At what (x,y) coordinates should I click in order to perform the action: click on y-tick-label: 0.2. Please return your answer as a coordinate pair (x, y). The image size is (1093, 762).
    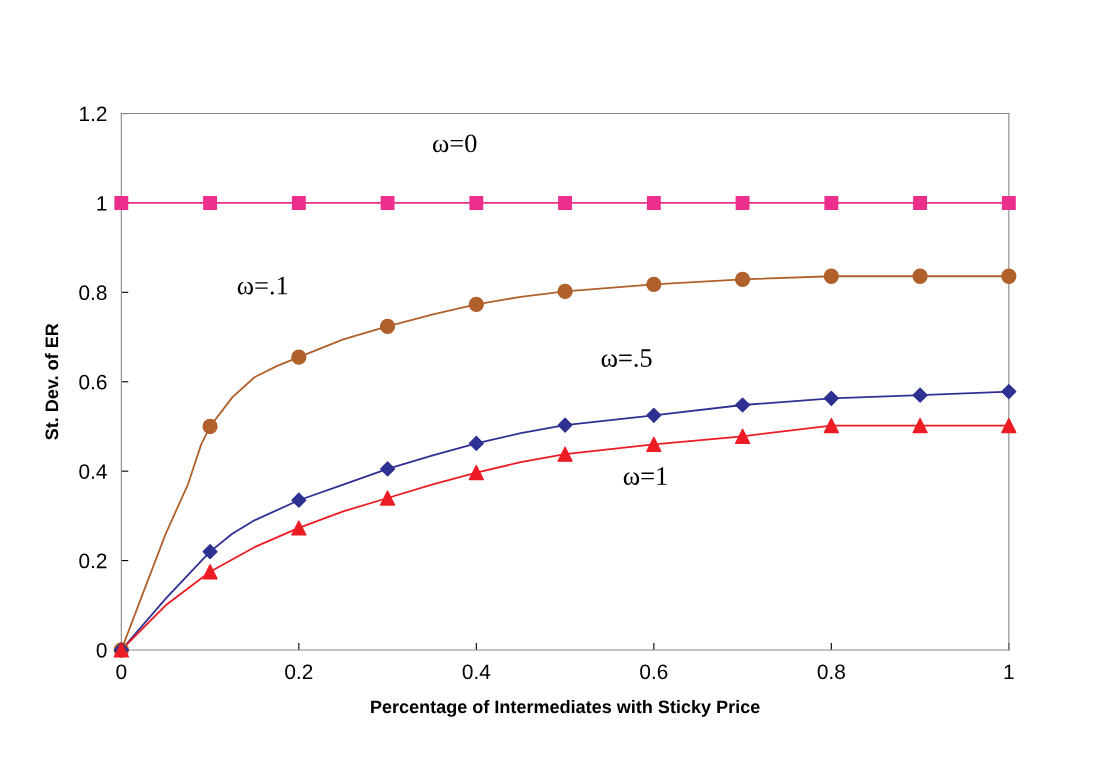
    Looking at the image, I should click on (93, 561).